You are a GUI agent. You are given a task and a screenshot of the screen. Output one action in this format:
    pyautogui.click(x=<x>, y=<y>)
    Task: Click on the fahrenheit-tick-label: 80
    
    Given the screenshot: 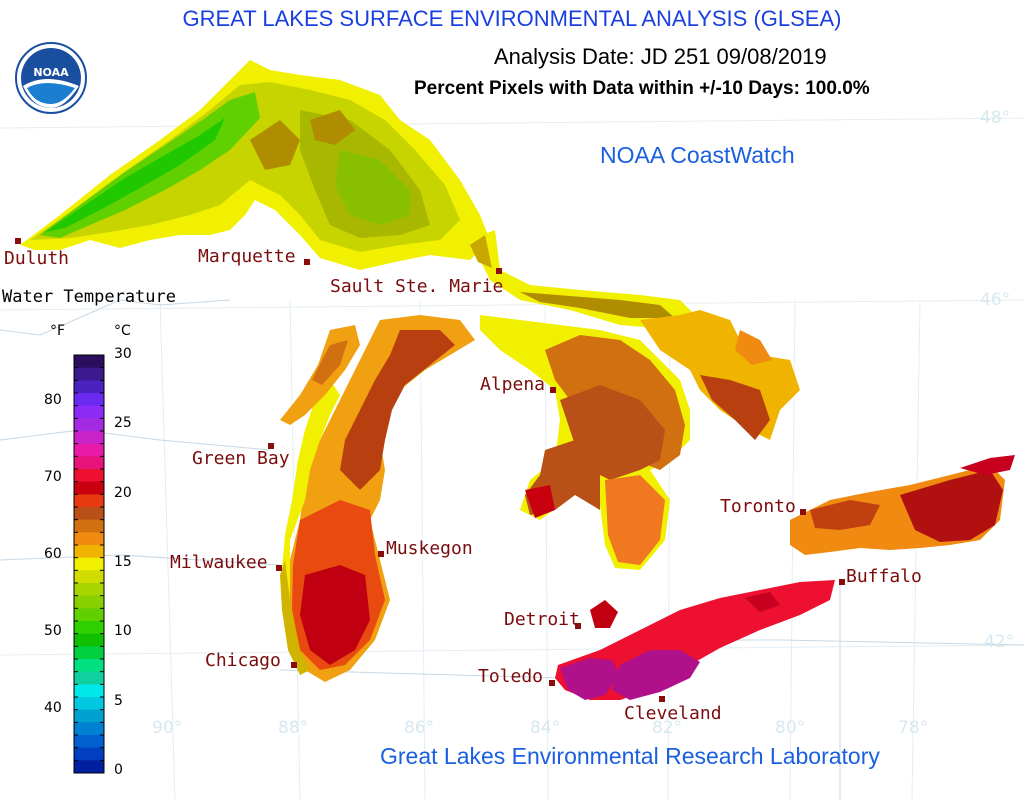 What is the action you would take?
    pyautogui.click(x=53, y=400)
    